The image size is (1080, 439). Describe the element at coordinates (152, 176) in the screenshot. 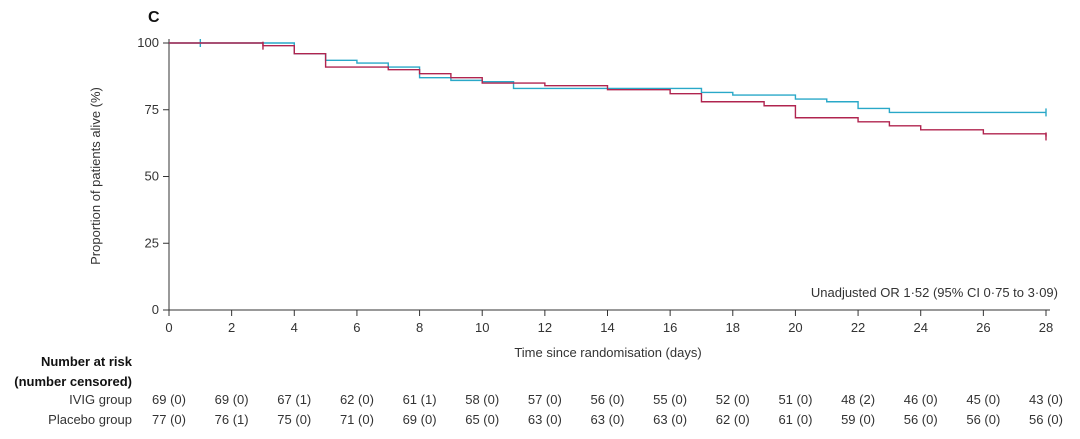

I see `y-tick-label: 50` at that location.